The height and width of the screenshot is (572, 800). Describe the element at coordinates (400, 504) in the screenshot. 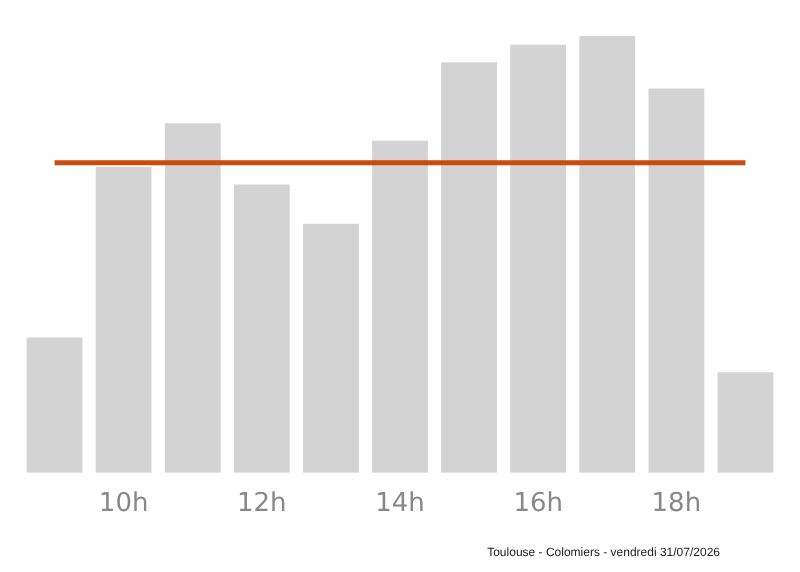

I see `x-tick-label: 14h` at that location.